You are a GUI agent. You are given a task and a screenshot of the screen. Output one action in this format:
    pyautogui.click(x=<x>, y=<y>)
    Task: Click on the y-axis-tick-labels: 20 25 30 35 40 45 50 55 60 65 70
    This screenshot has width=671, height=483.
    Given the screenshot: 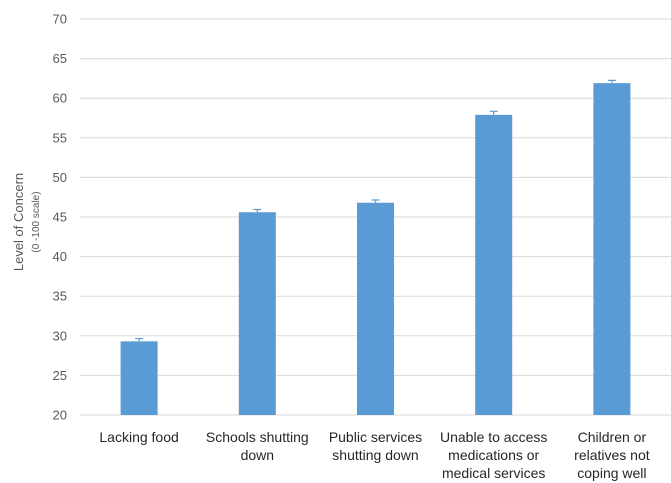 What is the action you would take?
    pyautogui.click(x=60, y=217)
    